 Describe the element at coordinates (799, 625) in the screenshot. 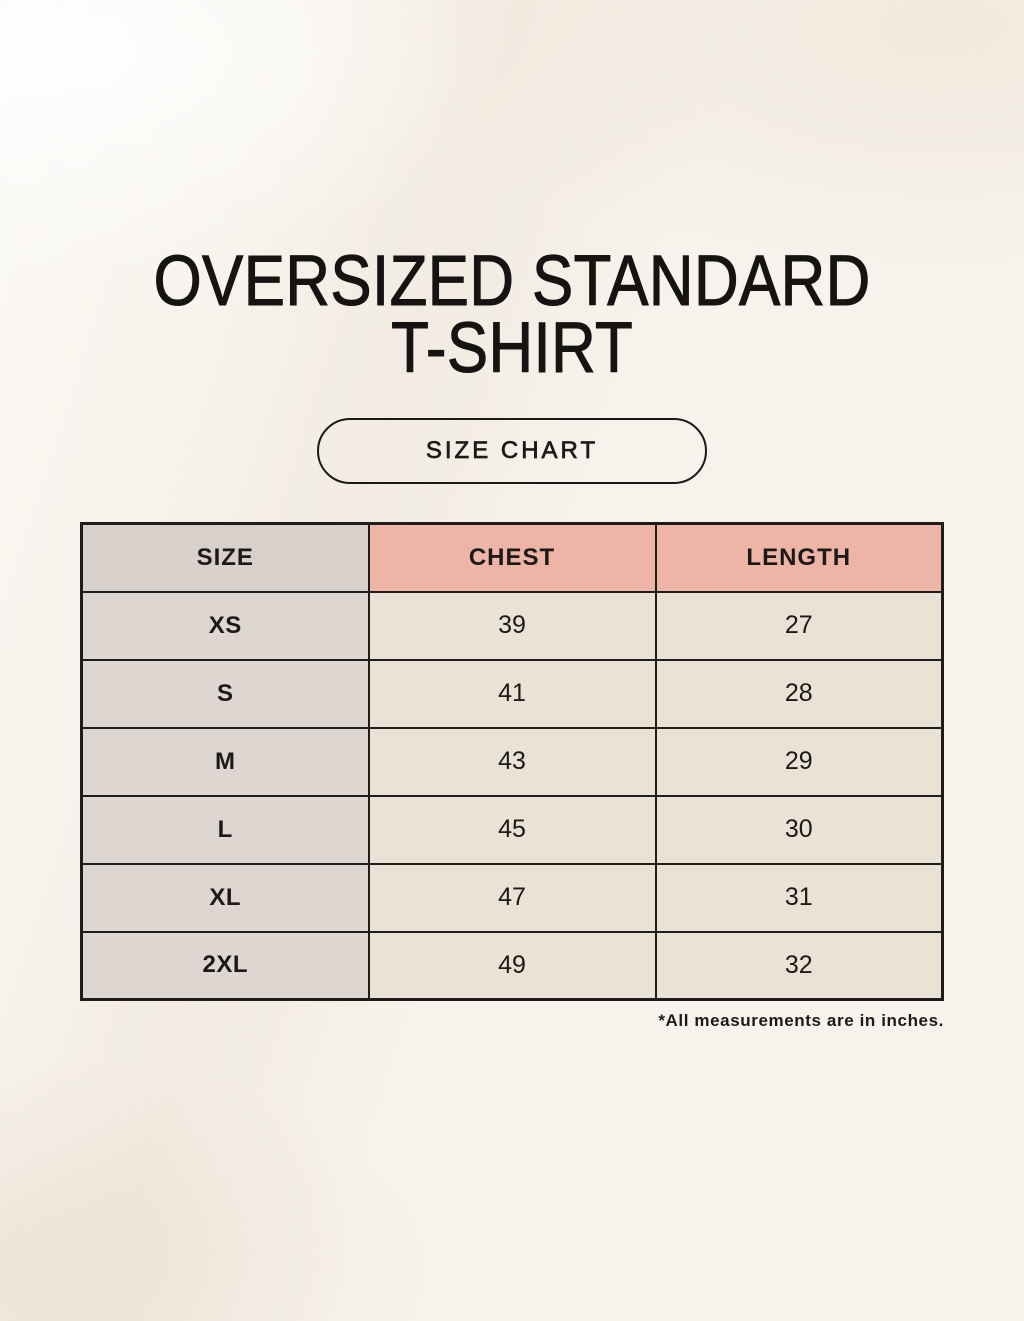

I see `length-cell: 27` at that location.